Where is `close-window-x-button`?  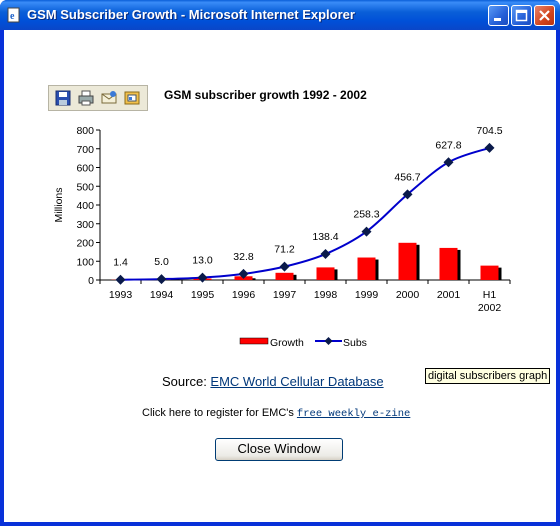 close-window-x-button is located at coordinates (544, 15).